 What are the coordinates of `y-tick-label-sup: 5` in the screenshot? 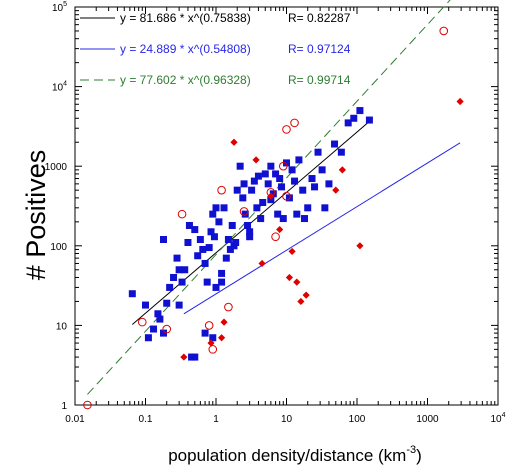 It's located at (65, 4).